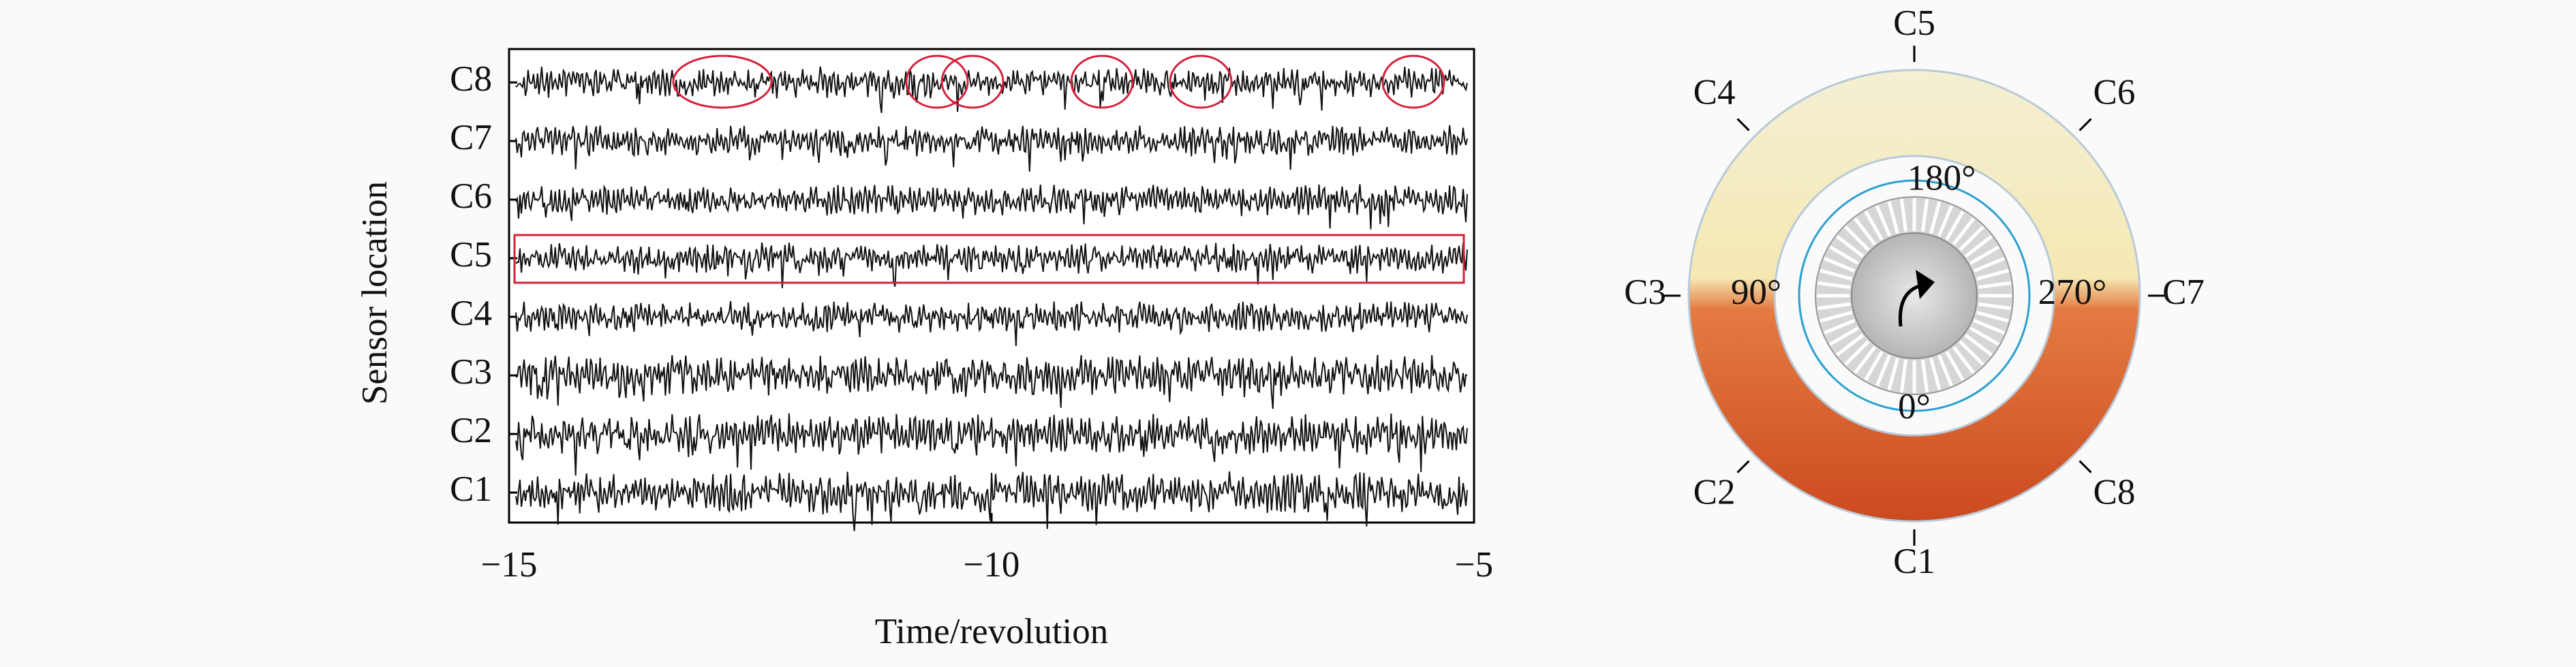 Image resolution: width=2576 pixels, height=667 pixels. Describe the element at coordinates (1645, 292) in the screenshot. I see `sensor-label: C3` at that location.